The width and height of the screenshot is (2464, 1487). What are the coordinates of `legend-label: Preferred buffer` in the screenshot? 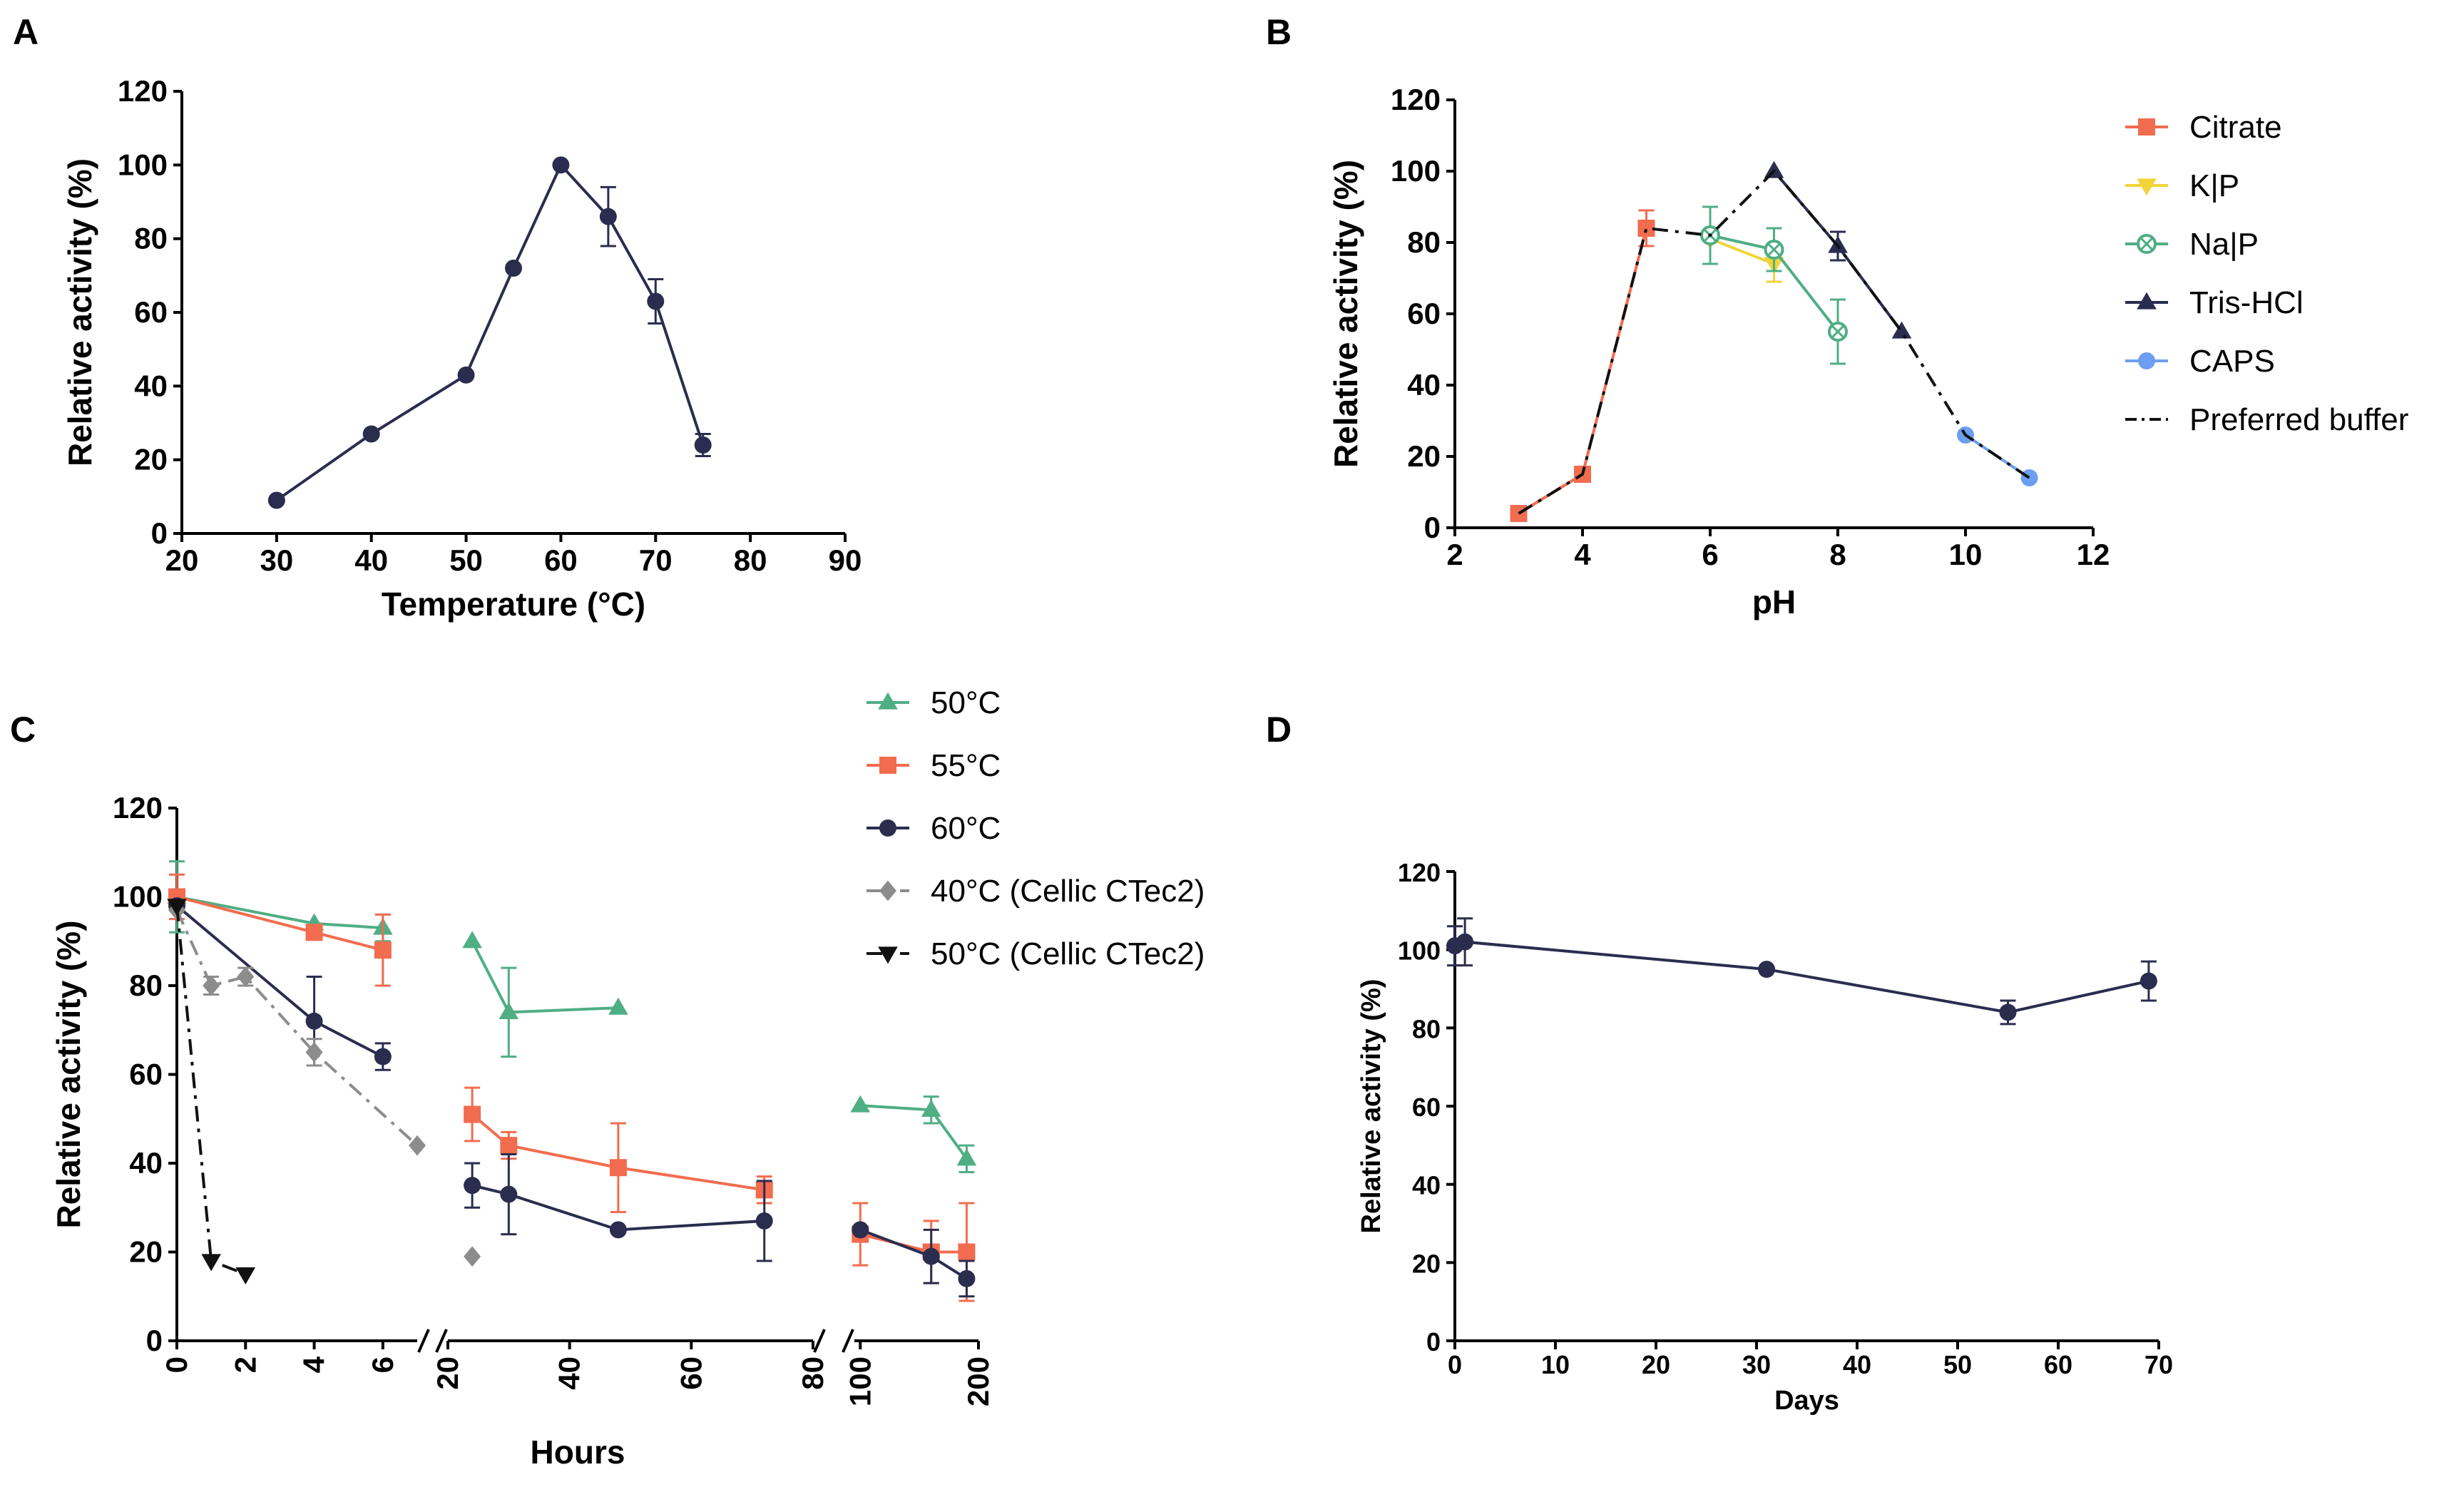 It's located at (2299, 419).